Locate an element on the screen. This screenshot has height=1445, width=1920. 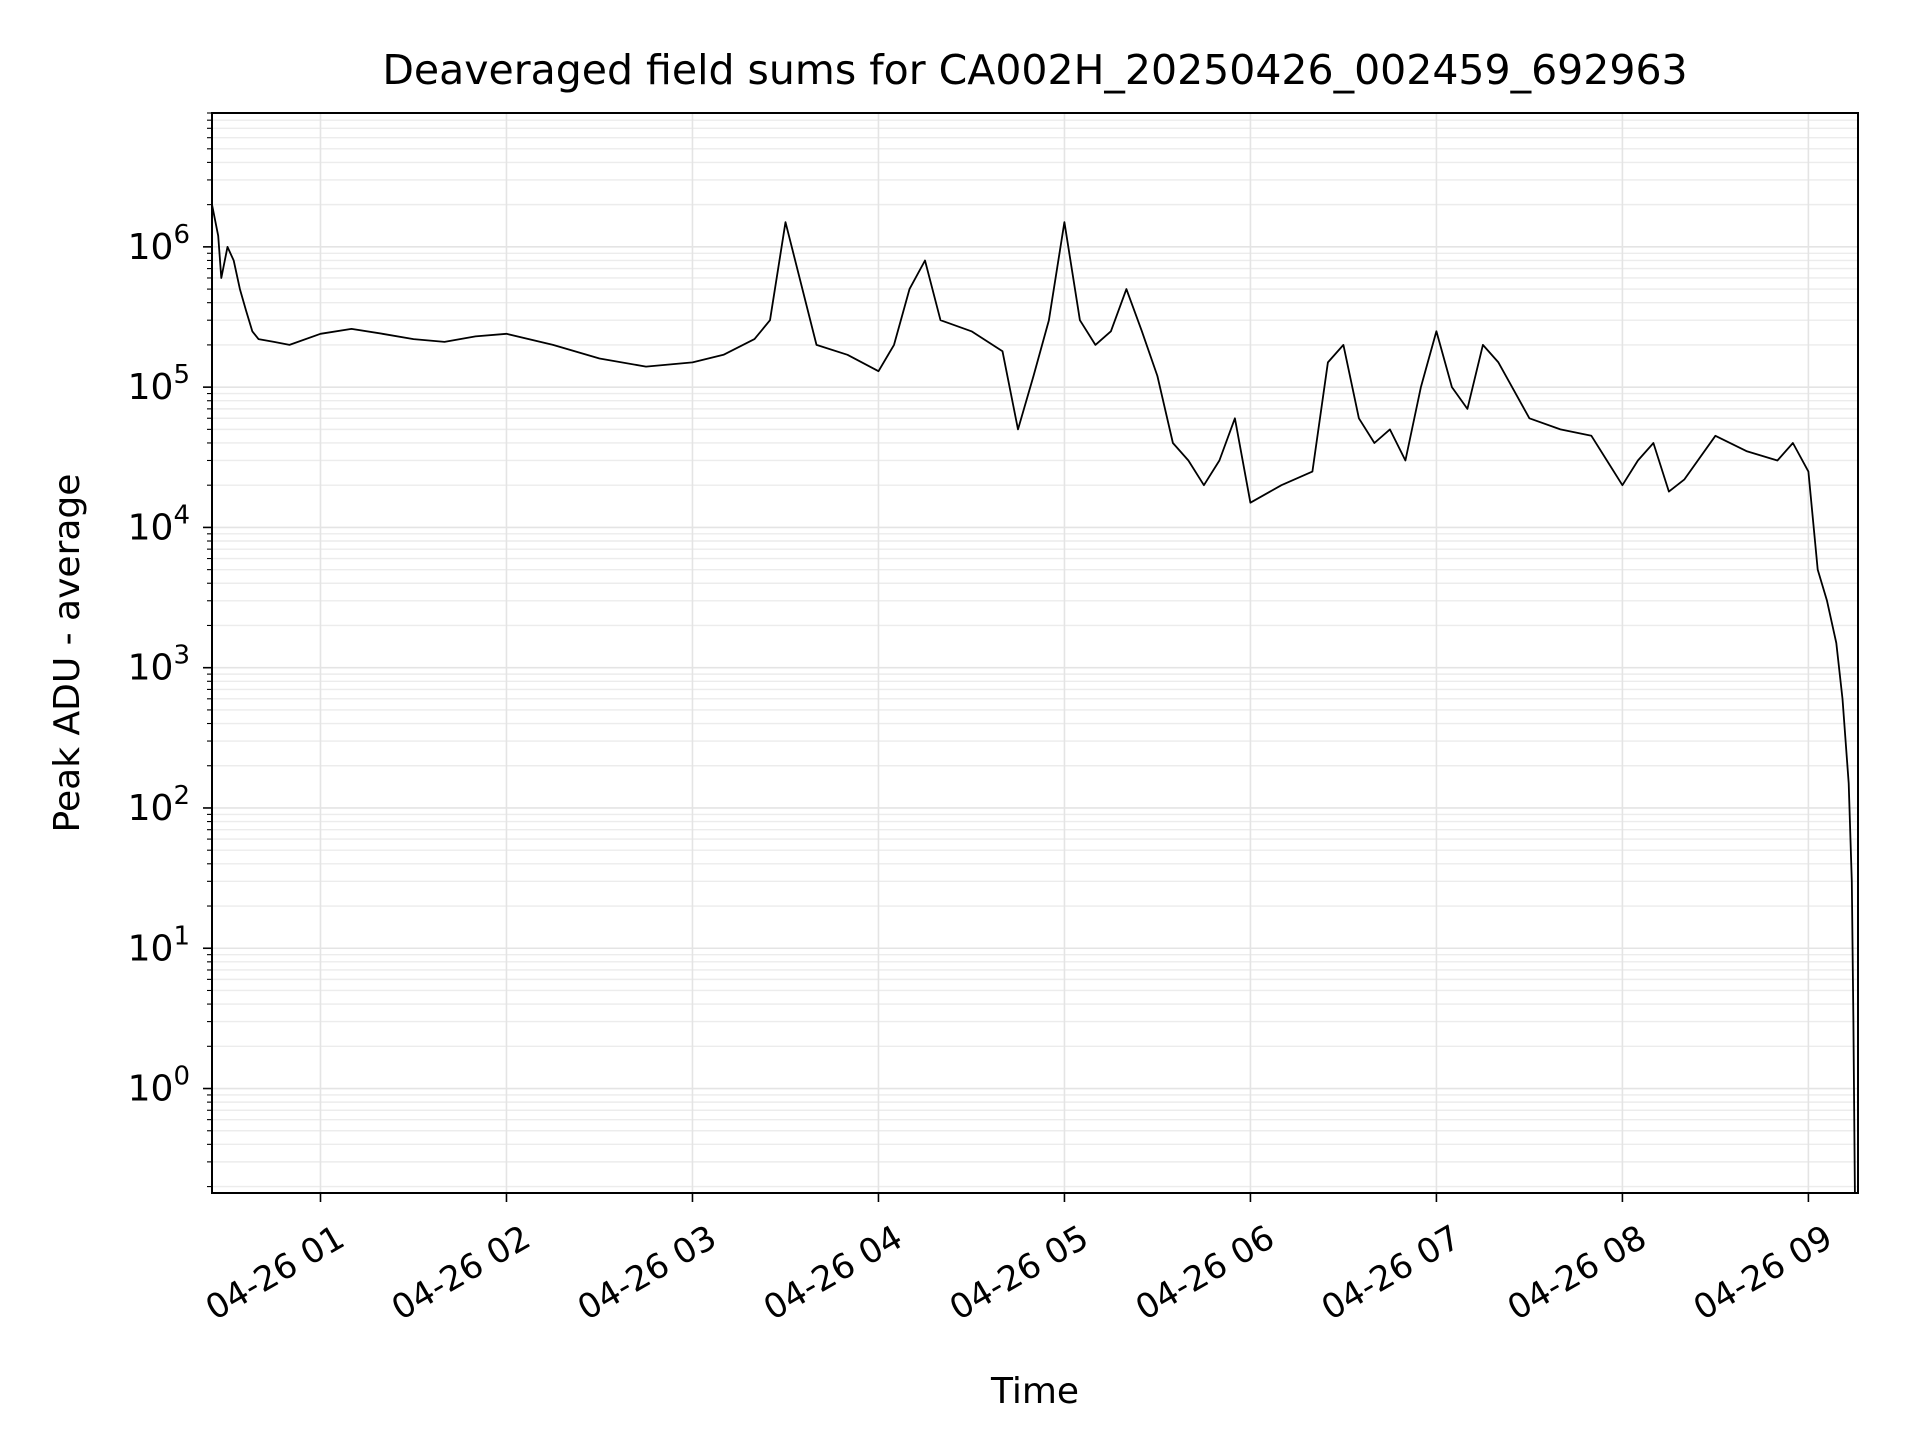
x-axis-label: Time is located at coordinates (1034, 1391).